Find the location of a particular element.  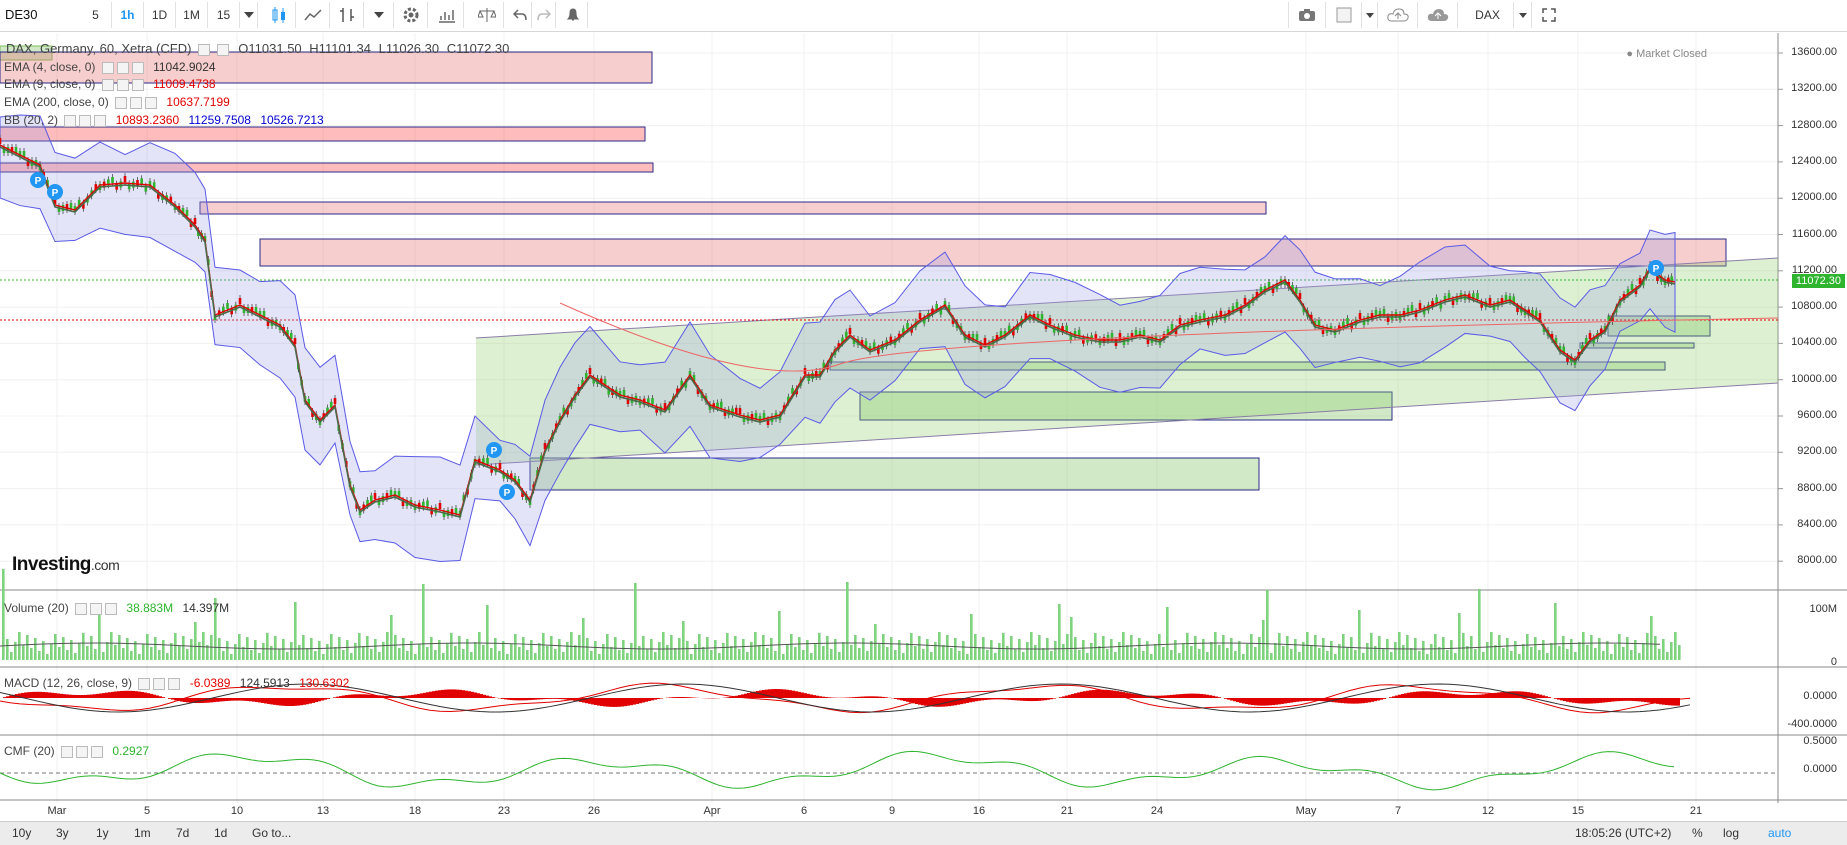

redo-icon is located at coordinates (544, 15).